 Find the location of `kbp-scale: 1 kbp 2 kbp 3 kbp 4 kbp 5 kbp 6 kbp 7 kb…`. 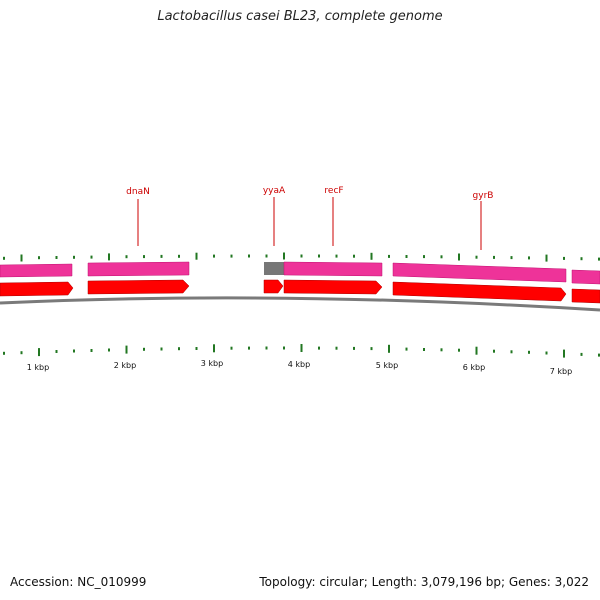

kbp-scale: 1 kbp 2 kbp 3 kbp 4 kbp 5 kbp 6 kbp 7 kb… is located at coordinates (299, 367).